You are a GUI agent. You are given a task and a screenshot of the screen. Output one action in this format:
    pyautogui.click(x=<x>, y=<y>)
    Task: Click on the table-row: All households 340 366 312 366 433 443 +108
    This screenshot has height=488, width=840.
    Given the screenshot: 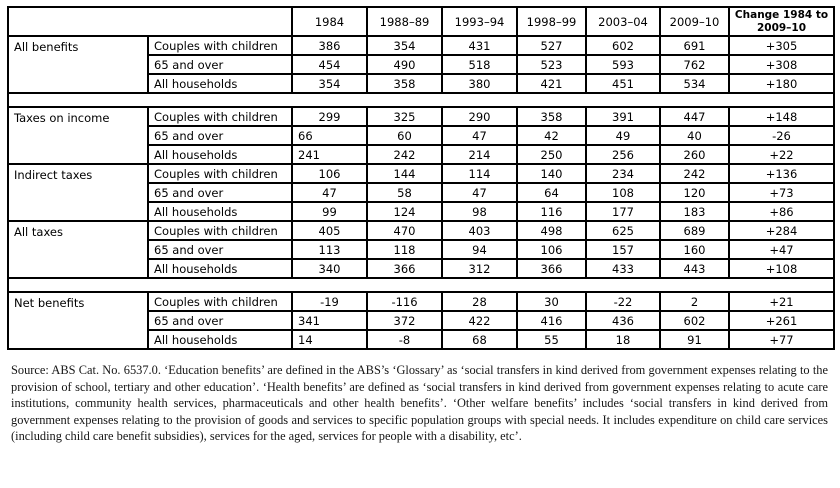 What is the action you would take?
    pyautogui.click(x=421, y=268)
    